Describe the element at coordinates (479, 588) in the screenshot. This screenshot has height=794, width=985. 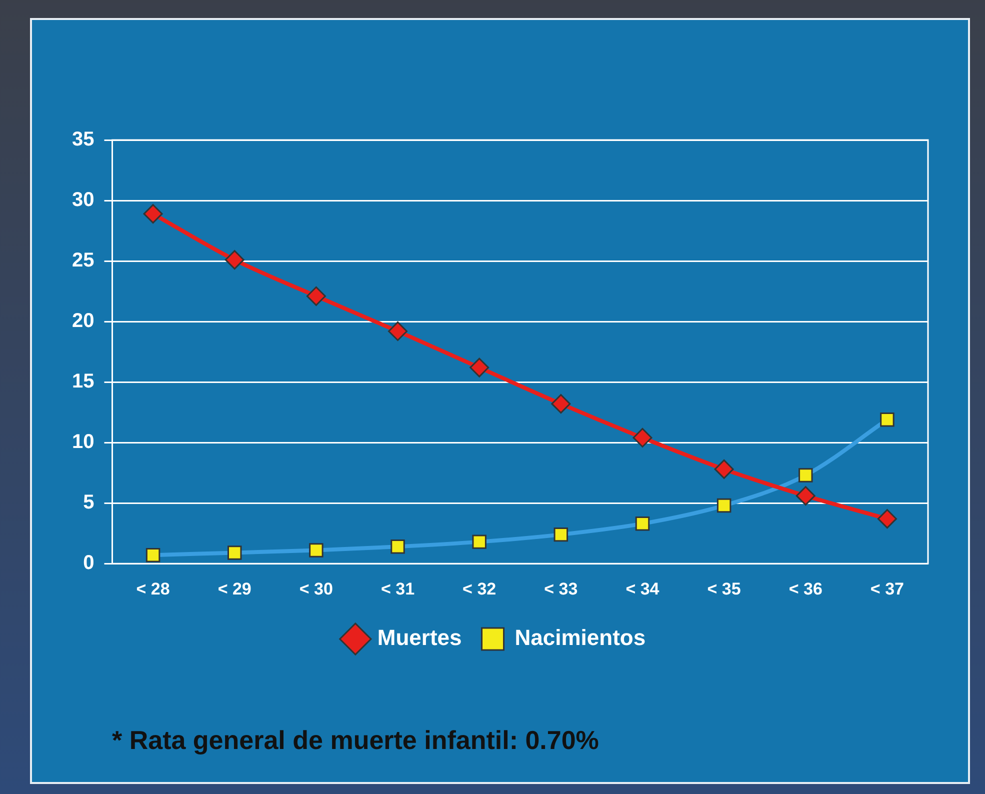
I see `x-tick-label: < 32` at that location.